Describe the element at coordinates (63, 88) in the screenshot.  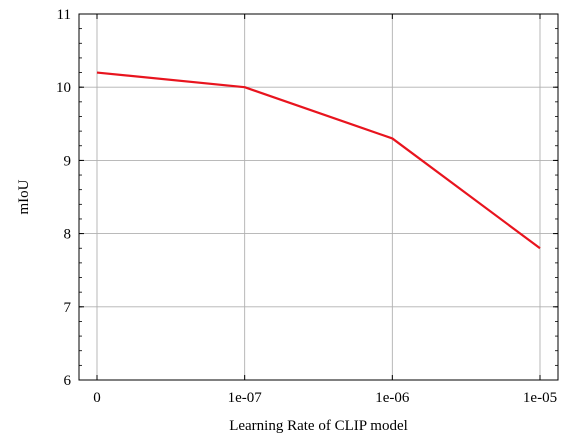
I see `y-tick-label: 10` at that location.